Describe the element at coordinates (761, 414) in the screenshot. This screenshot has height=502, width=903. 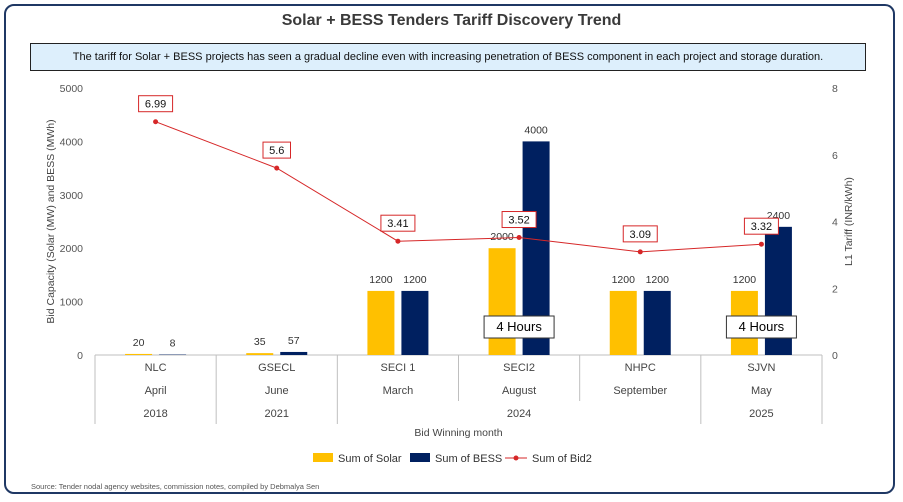
I see `year-label: 2025` at that location.